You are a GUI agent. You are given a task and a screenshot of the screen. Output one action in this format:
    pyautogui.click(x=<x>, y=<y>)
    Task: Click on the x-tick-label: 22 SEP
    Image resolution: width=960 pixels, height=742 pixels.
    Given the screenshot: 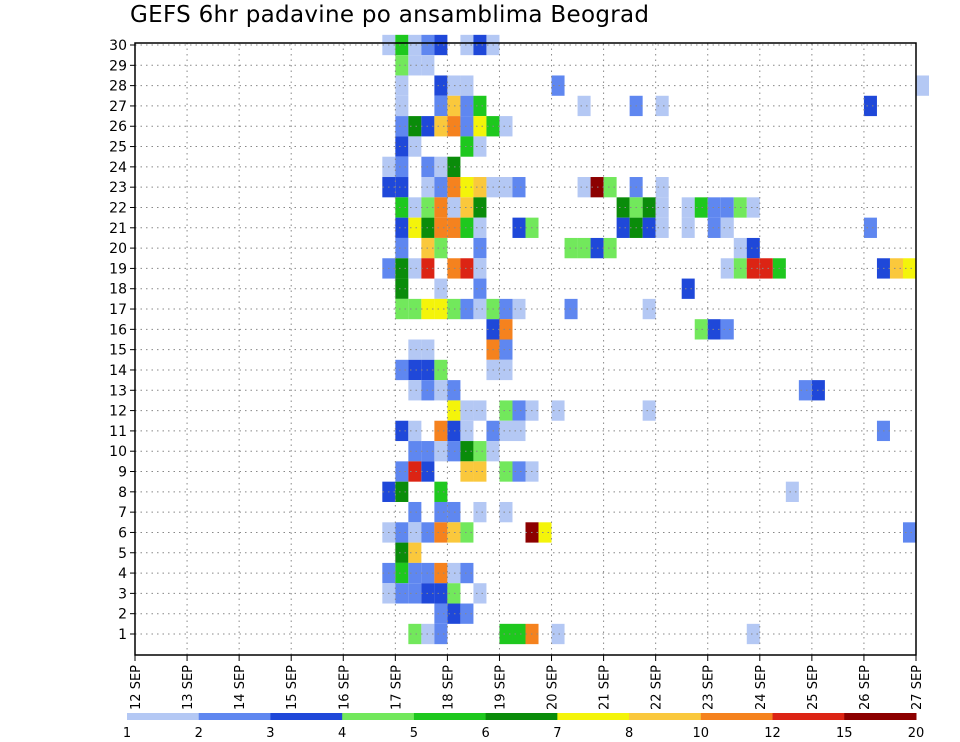 What is the action you would take?
    pyautogui.click(x=657, y=687)
    